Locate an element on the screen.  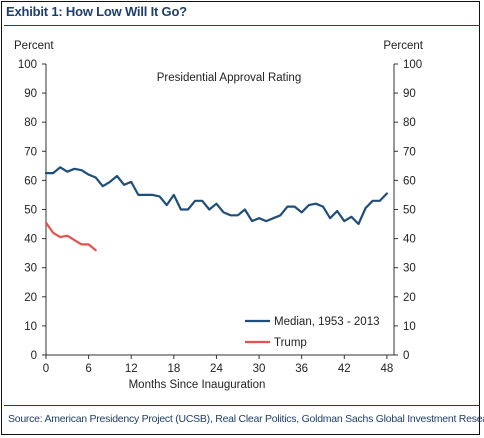
series-line-trump is located at coordinates (70, 236).